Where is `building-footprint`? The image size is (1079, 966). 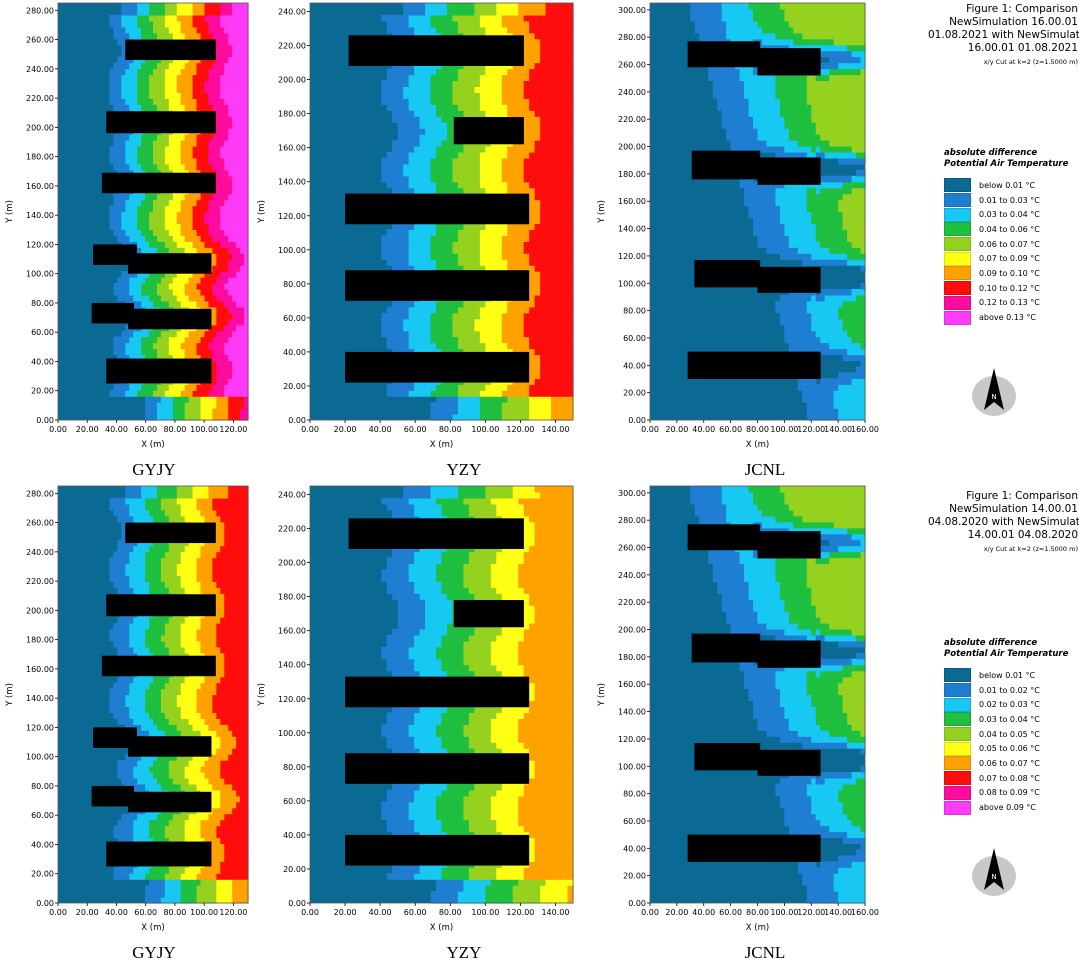
building-footprint is located at coordinates (170, 50).